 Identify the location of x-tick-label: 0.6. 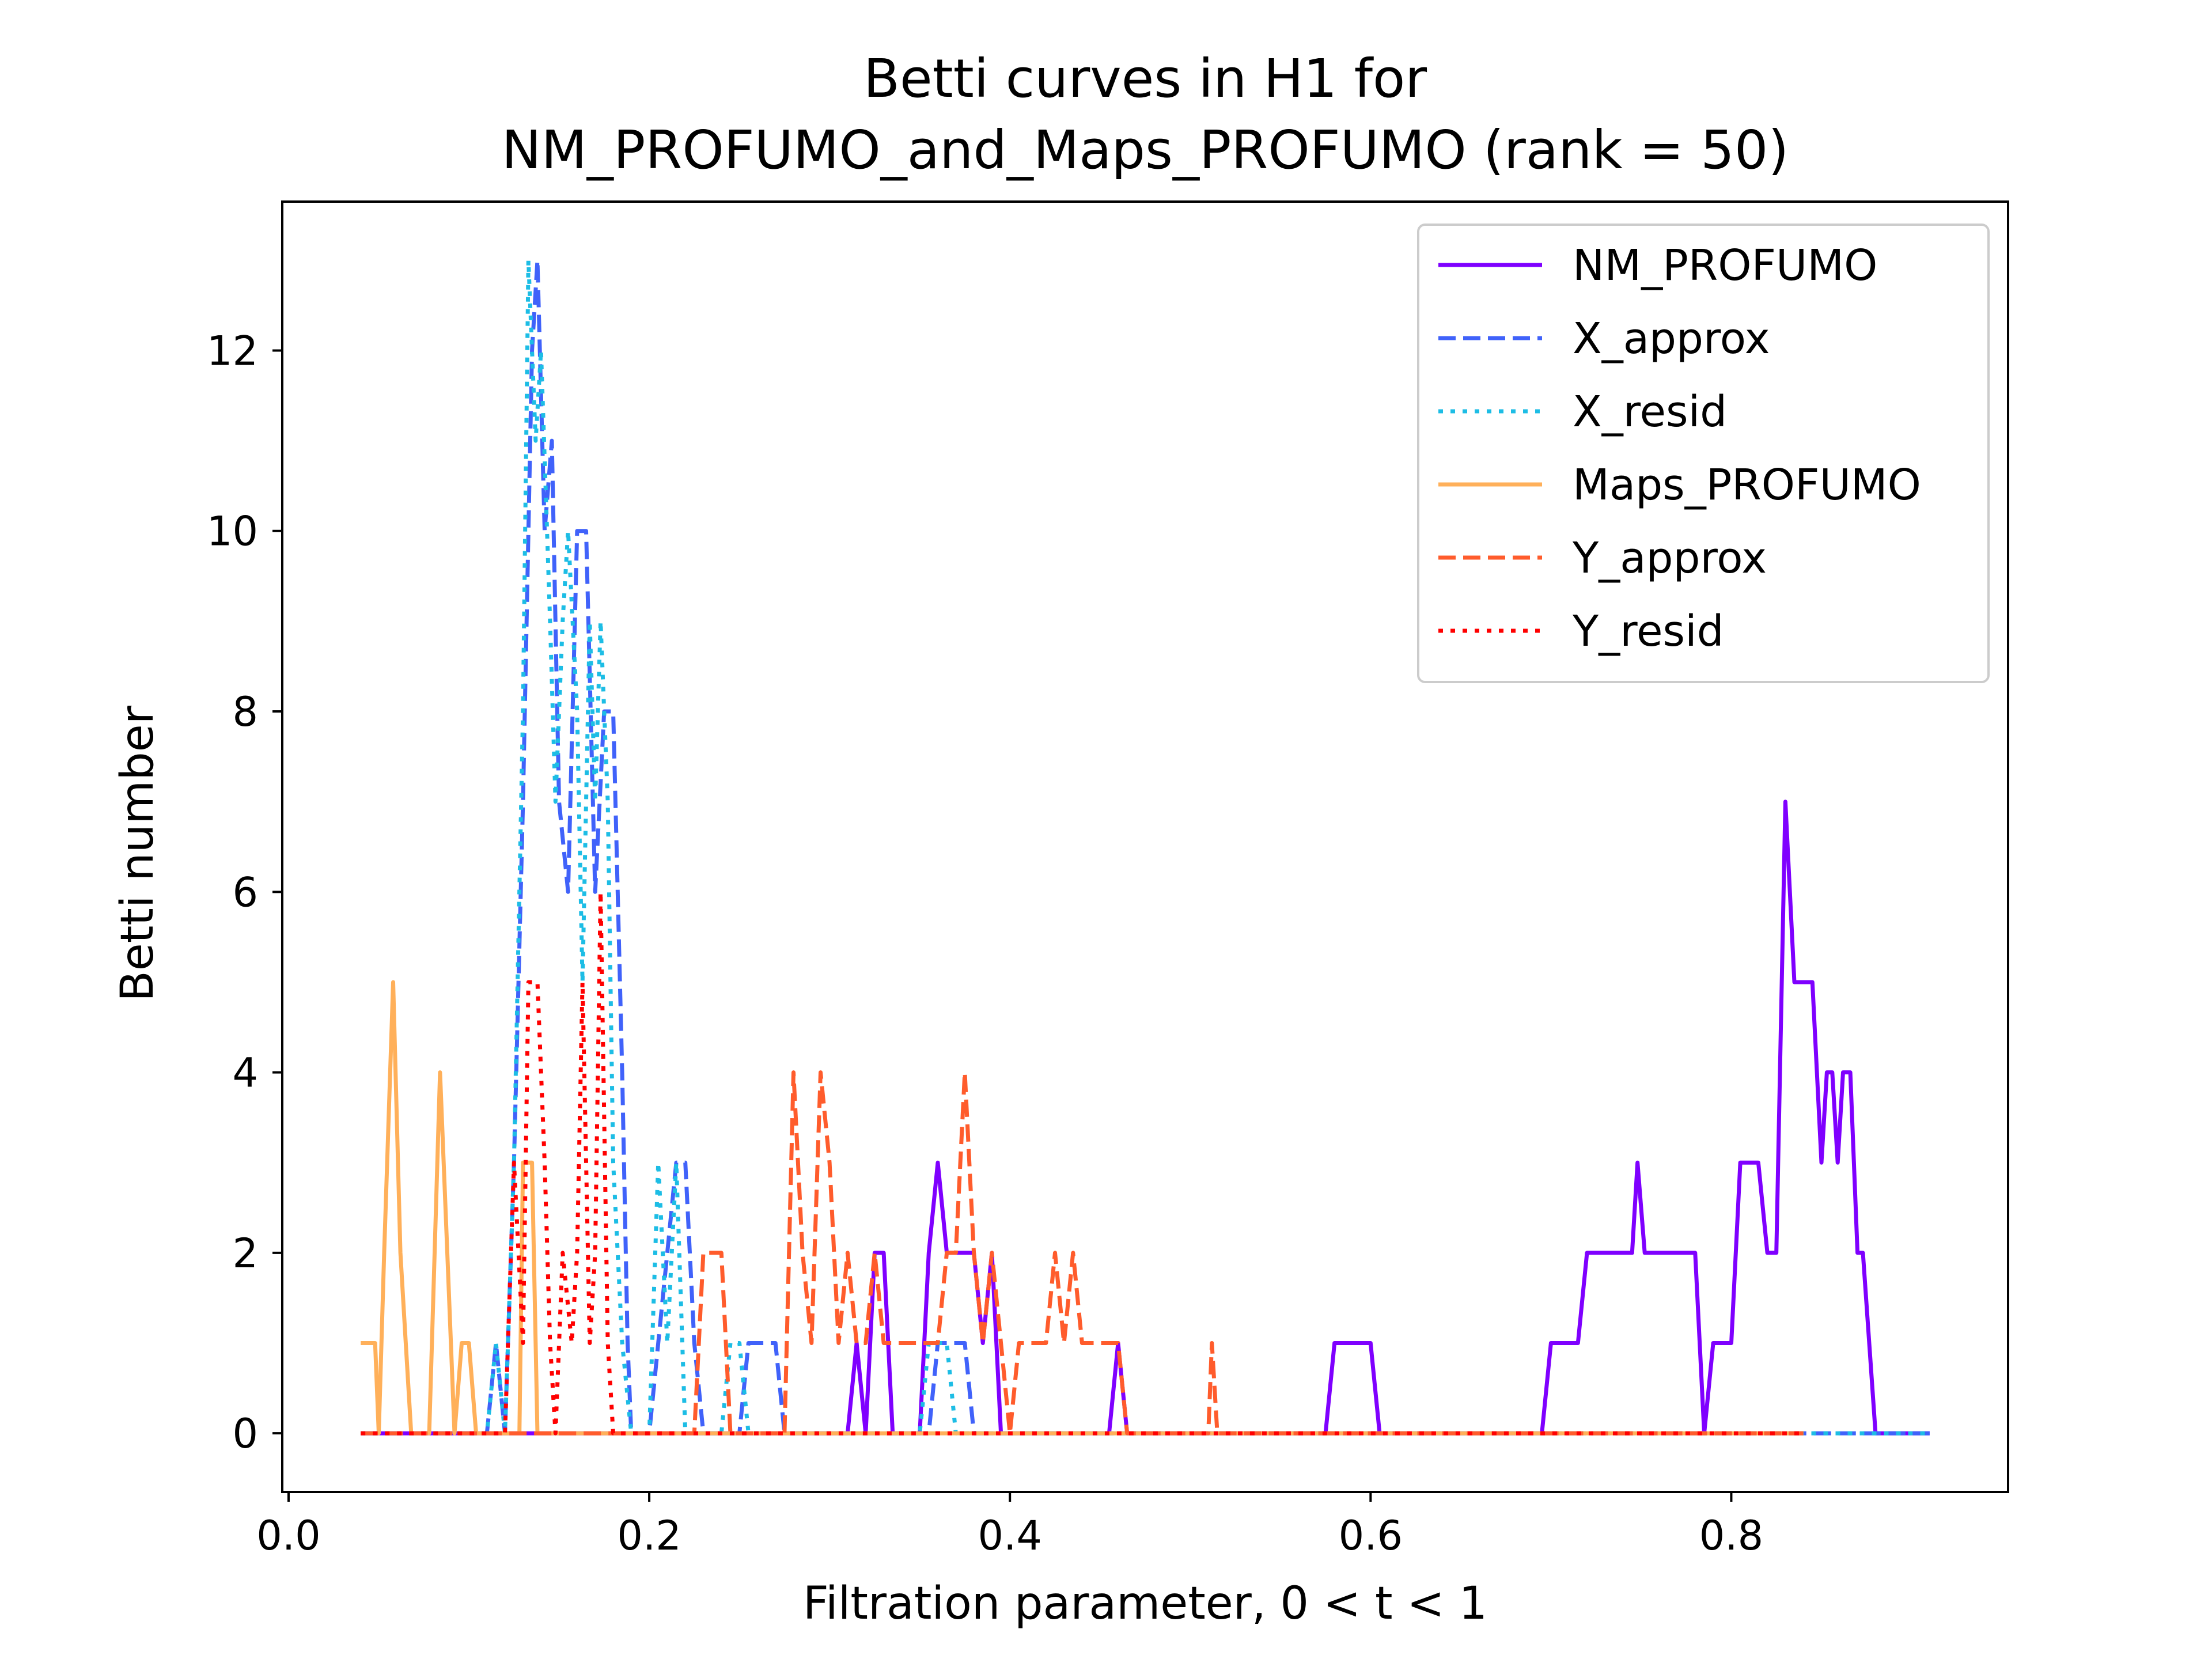
(1371, 1535).